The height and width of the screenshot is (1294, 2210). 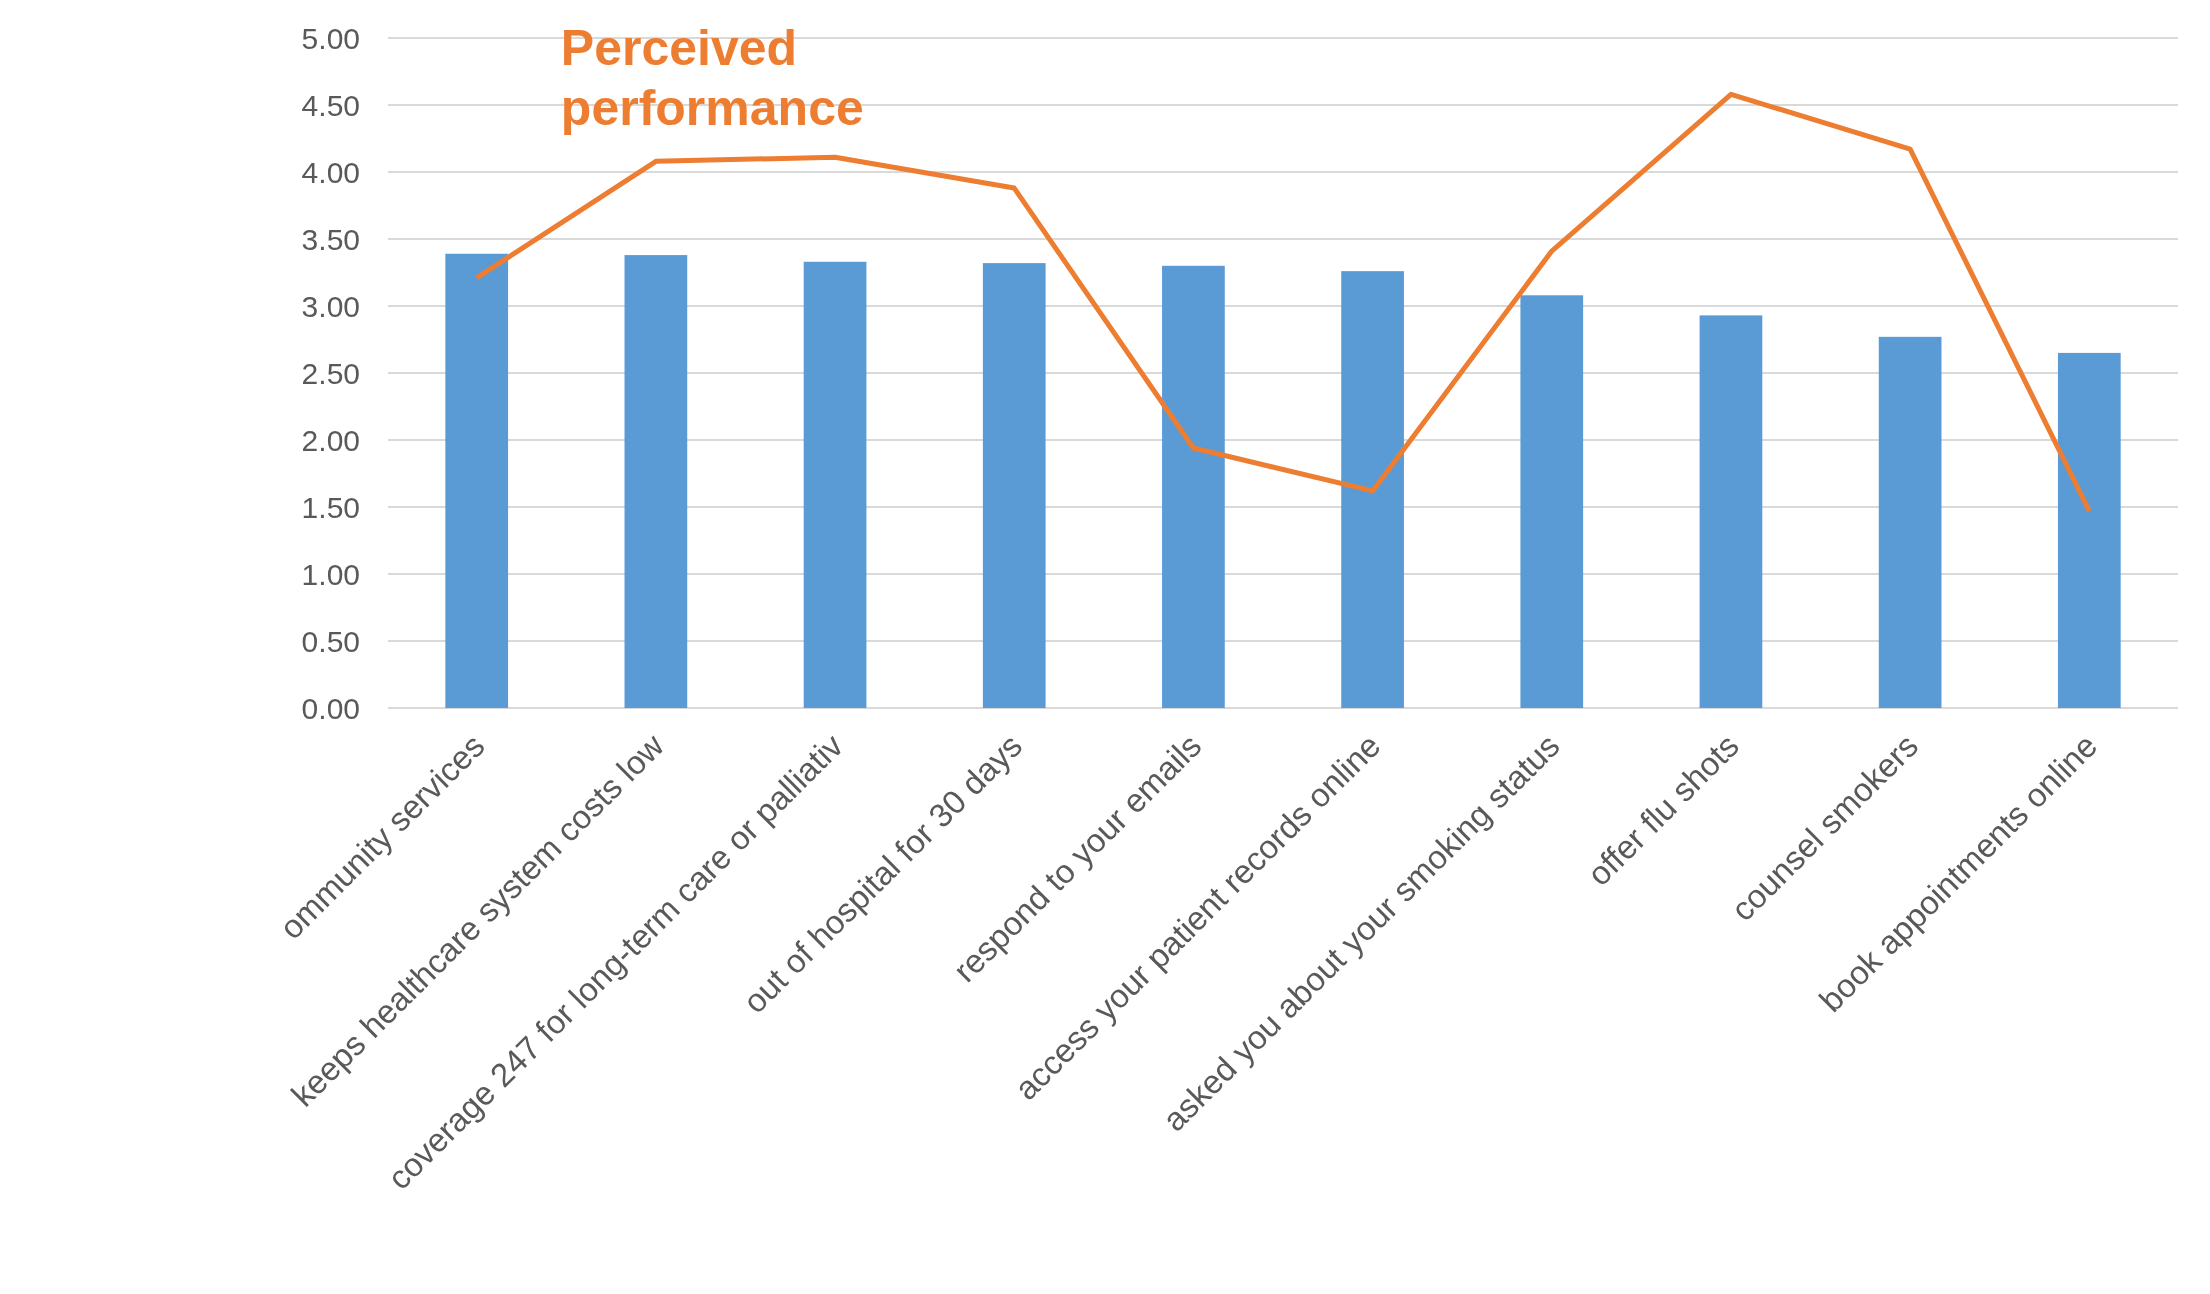 What do you see at coordinates (330, 239) in the screenshot?
I see `y-tick-label: 3.50` at bounding box center [330, 239].